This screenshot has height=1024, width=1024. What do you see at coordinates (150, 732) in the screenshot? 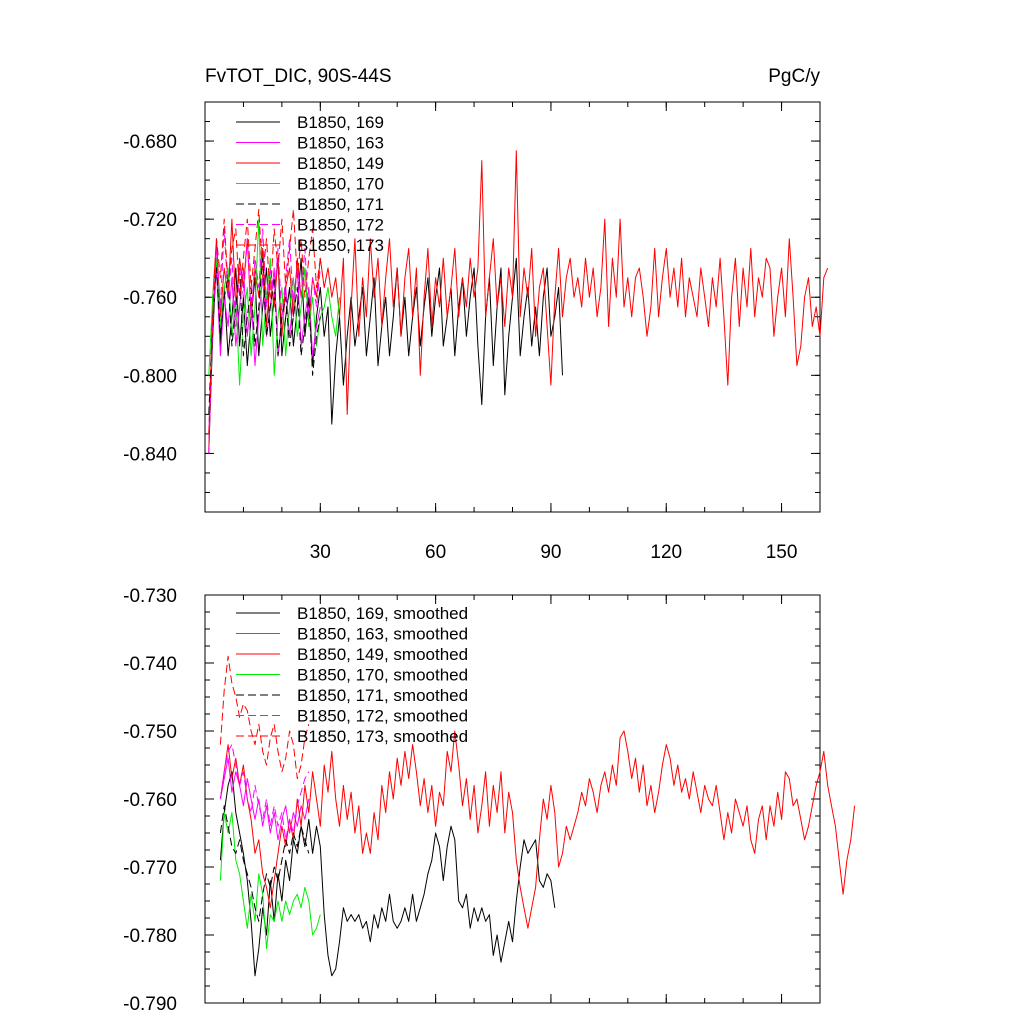
I see `y-tick-label: -0.750` at bounding box center [150, 732].